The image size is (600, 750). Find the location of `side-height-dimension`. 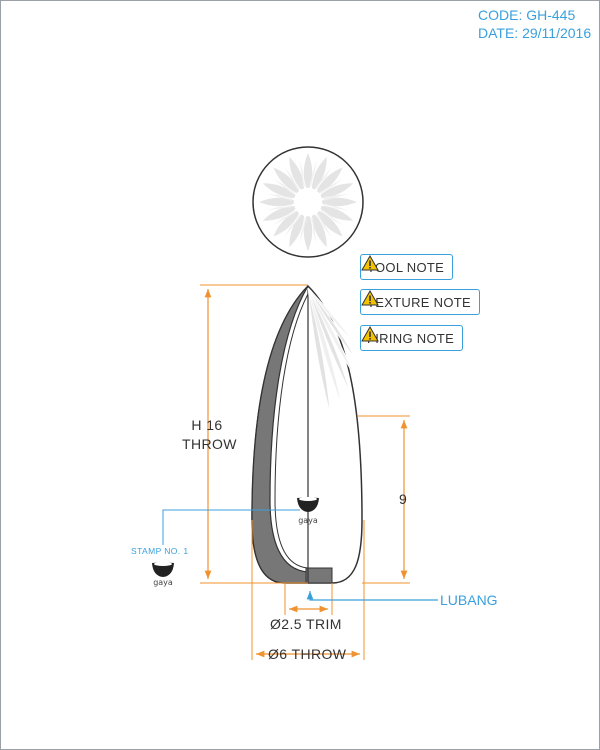

side-height-dimension is located at coordinates (384, 499).